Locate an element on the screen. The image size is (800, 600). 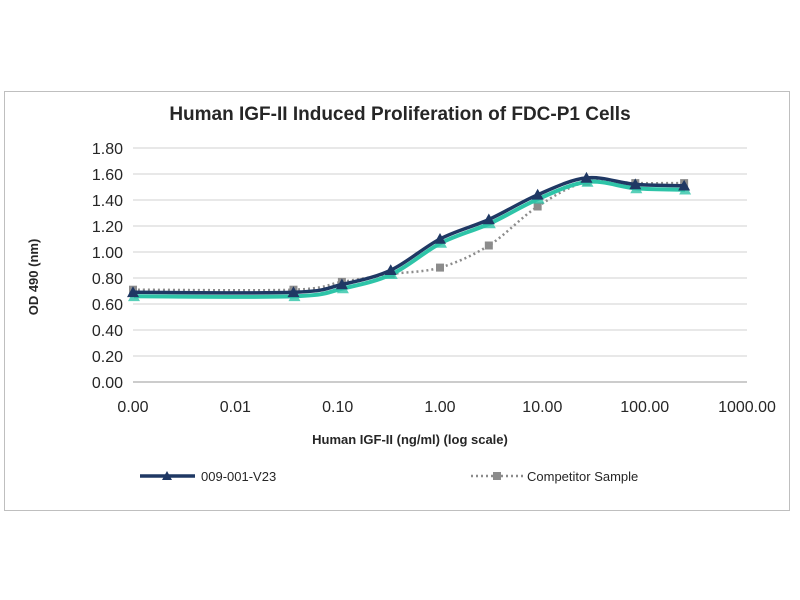
series-line-competitor-sample is located at coordinates (408, 235).